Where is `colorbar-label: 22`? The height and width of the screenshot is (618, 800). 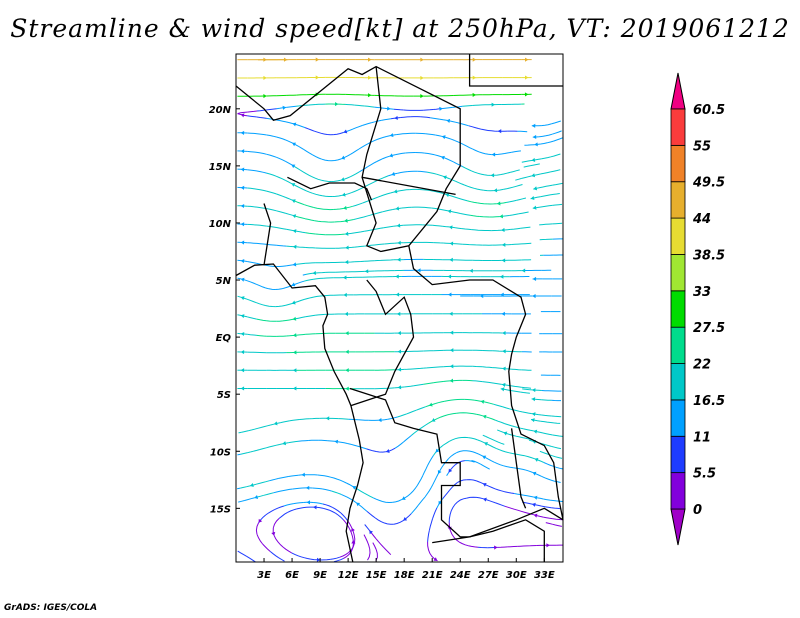 colorbar-label: 22 is located at coordinates (702, 365).